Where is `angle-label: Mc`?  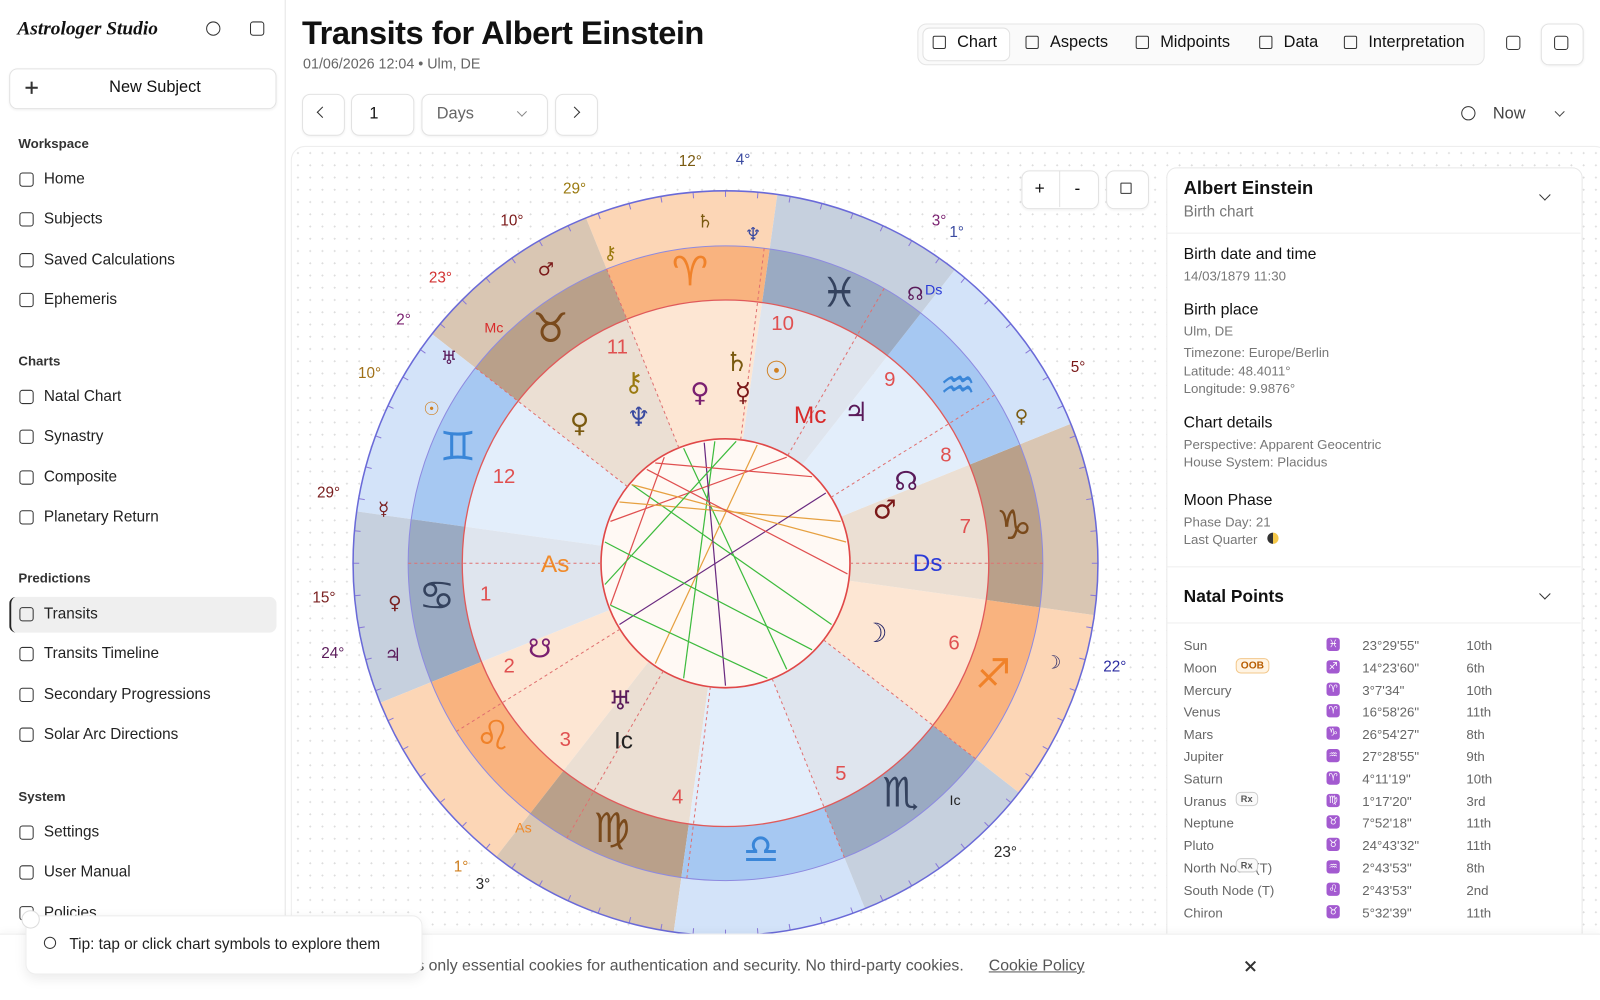
angle-label: Mc is located at coordinates (810, 415).